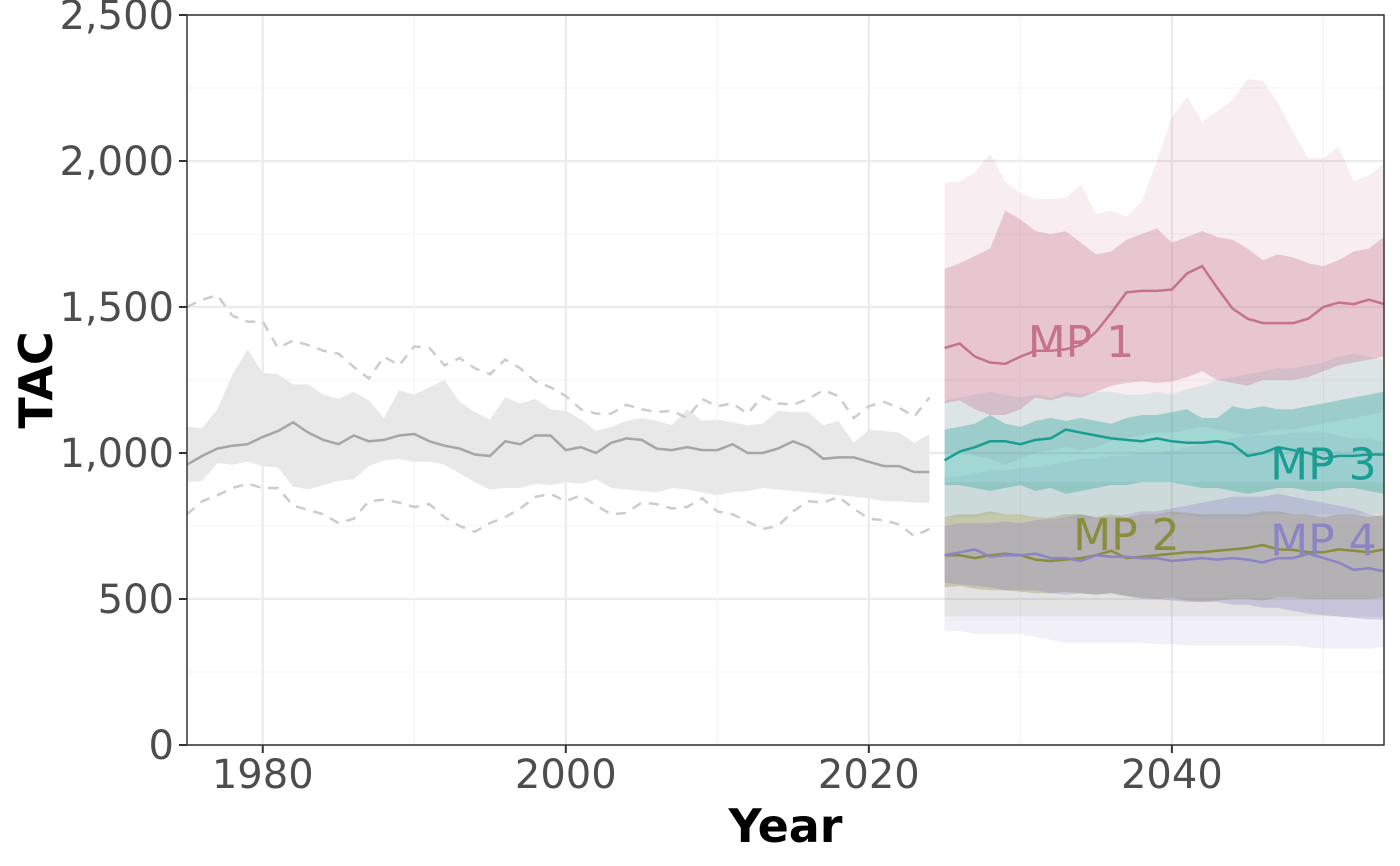  I want to click on x-tick-label: 2040, so click(1172, 775).